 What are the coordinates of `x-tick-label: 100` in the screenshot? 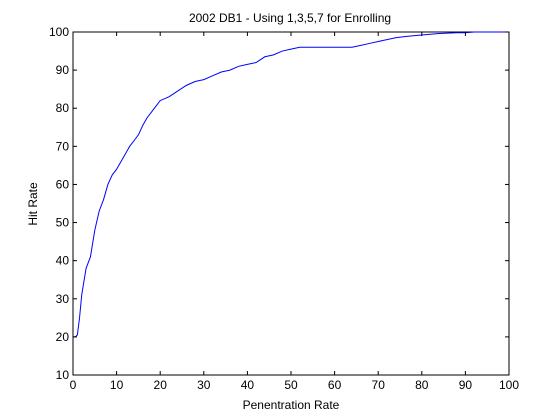 It's located at (509, 385).